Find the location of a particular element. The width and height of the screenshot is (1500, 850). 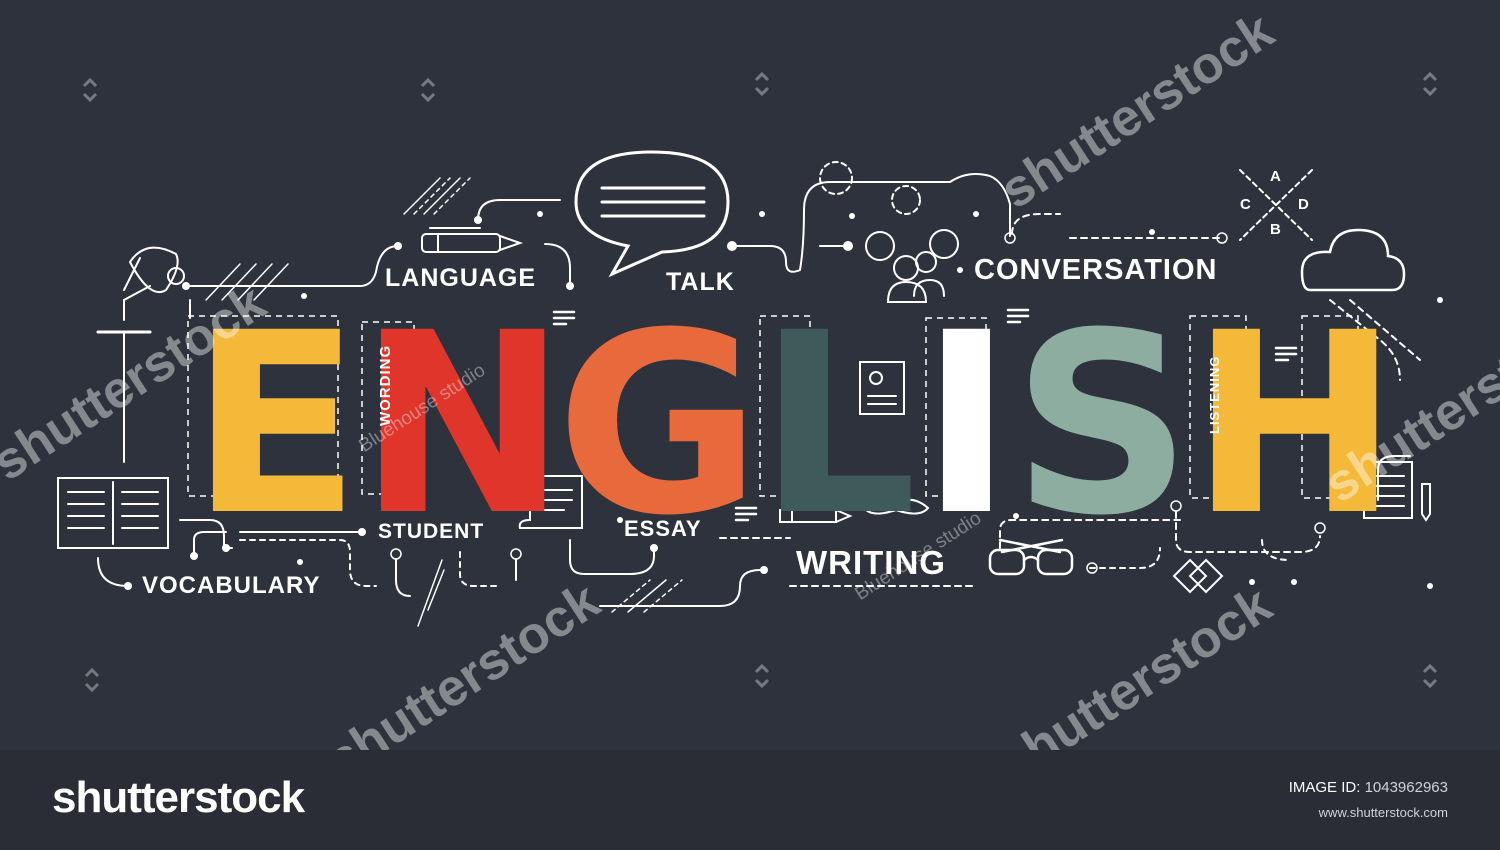

people-icon is located at coordinates (889, 232).